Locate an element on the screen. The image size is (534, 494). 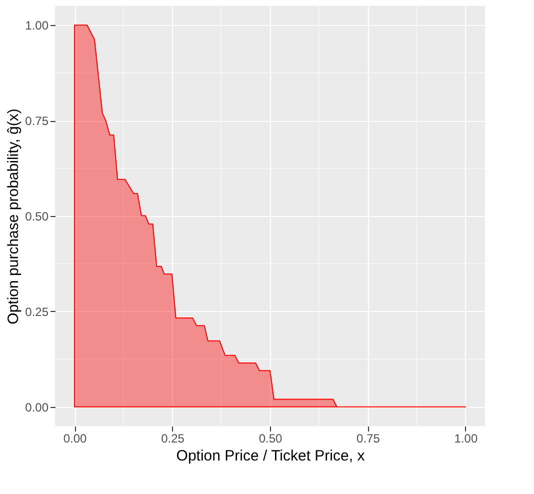
x-axis-title: Option Price / Ticket Price, x is located at coordinates (271, 456).